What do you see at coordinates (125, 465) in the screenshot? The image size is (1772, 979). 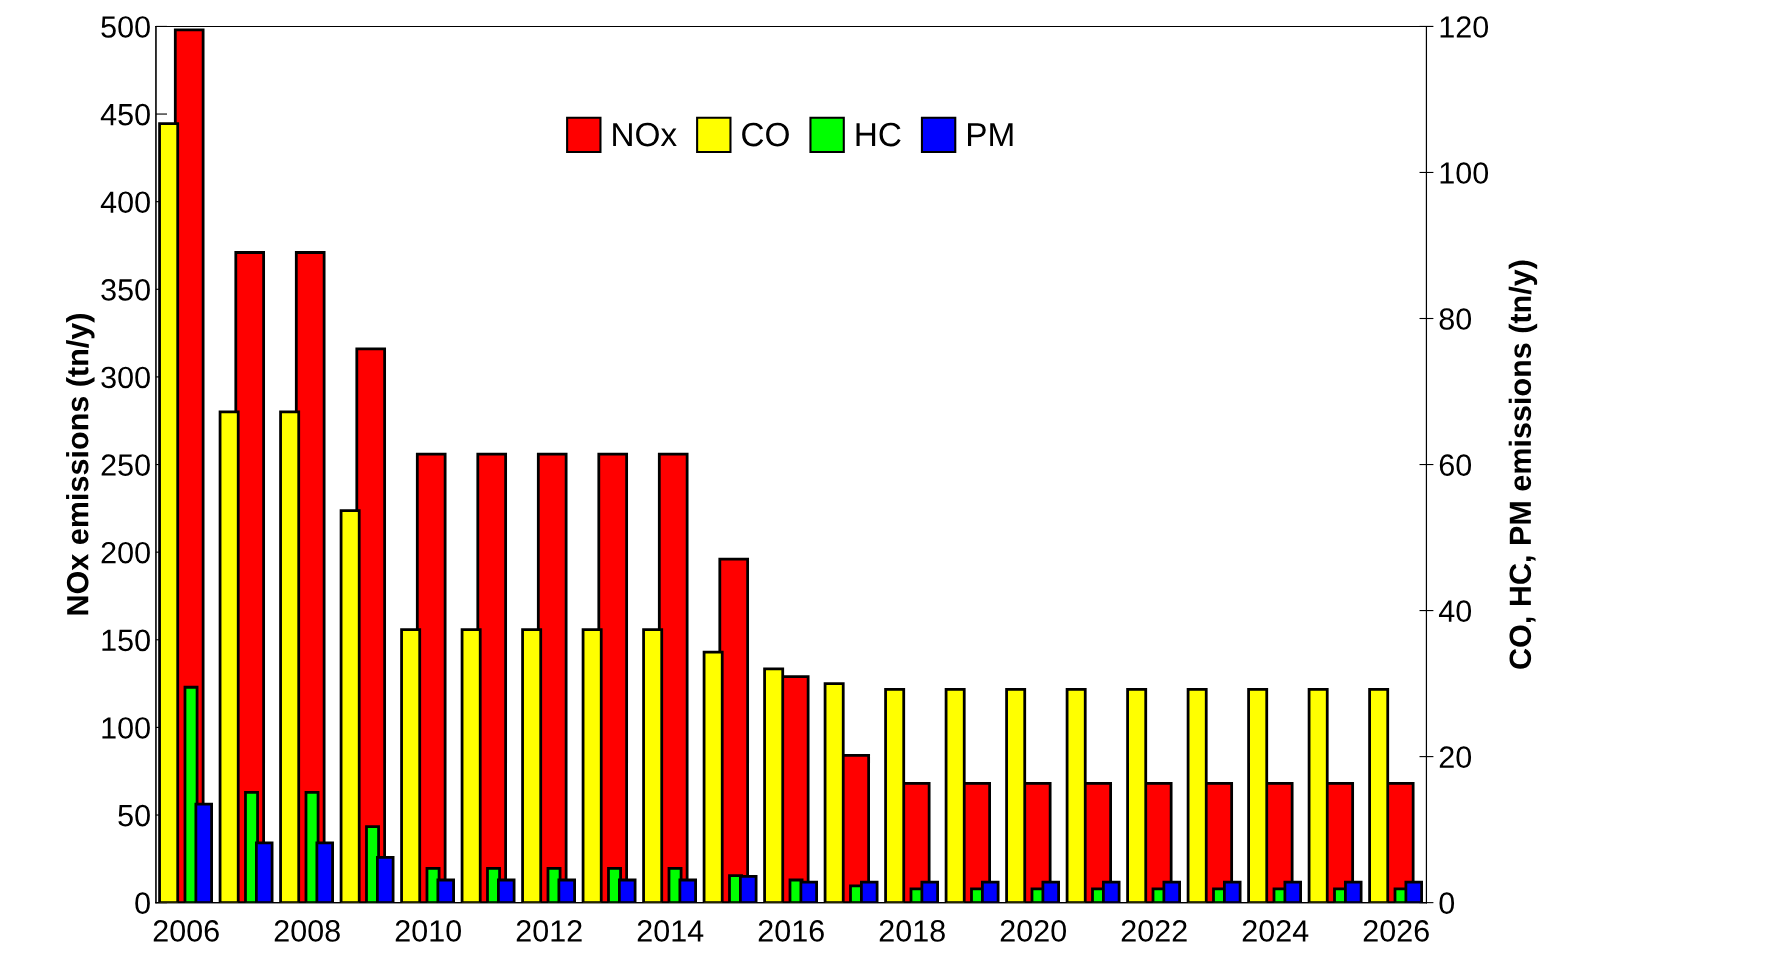 I see `y-tick-label: 250` at bounding box center [125, 465].